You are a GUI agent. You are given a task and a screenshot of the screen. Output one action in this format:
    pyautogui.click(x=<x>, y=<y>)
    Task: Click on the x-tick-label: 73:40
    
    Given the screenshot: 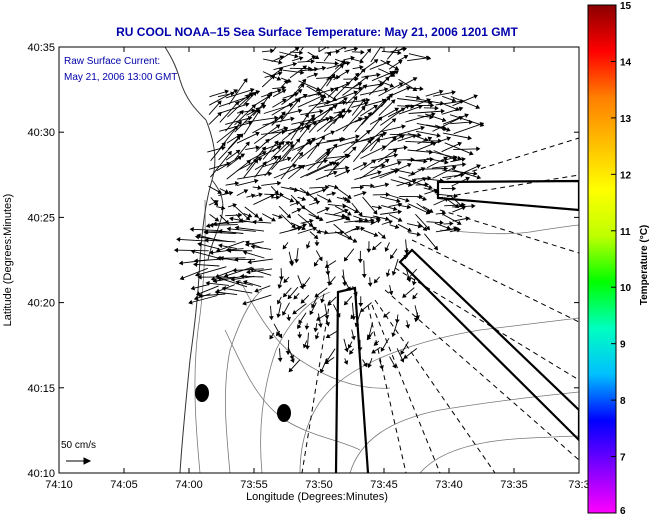 What is the action you would take?
    pyautogui.click(x=449, y=485)
    